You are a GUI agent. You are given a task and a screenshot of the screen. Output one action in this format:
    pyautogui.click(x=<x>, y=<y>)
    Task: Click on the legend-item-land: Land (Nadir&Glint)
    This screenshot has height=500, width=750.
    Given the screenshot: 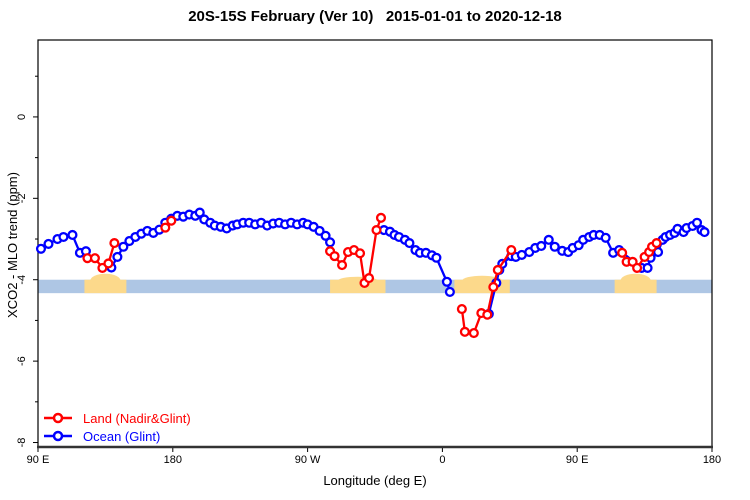 What is the action you would take?
    pyautogui.click(x=117, y=418)
    